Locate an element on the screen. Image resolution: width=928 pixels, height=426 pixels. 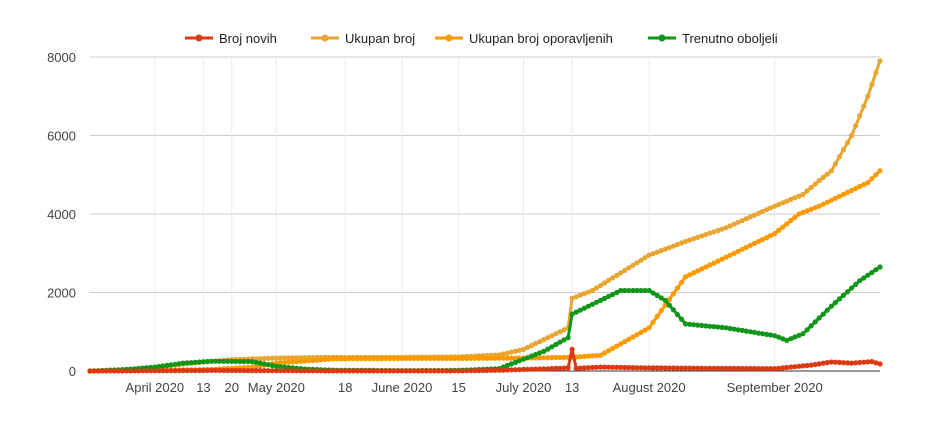
x-tick-label: 18 is located at coordinates (345, 387).